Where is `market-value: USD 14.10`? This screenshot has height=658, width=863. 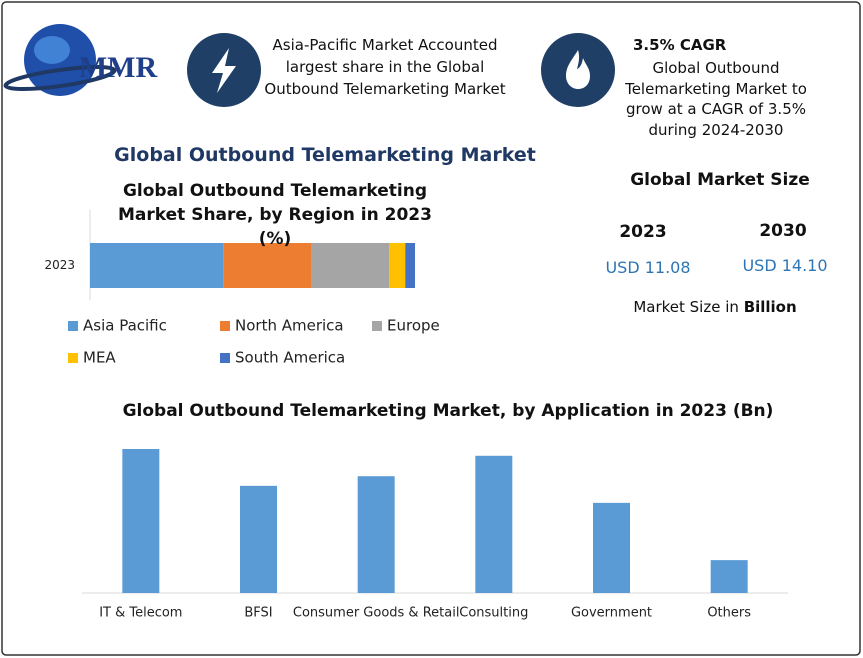
market-value: USD 14.10 is located at coordinates (785, 265).